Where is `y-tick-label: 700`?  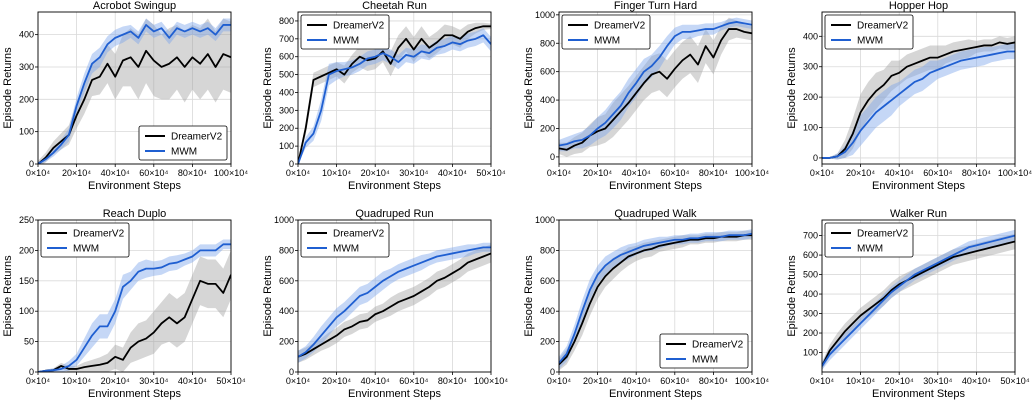 y-tick-label: 700 is located at coordinates (286, 39).